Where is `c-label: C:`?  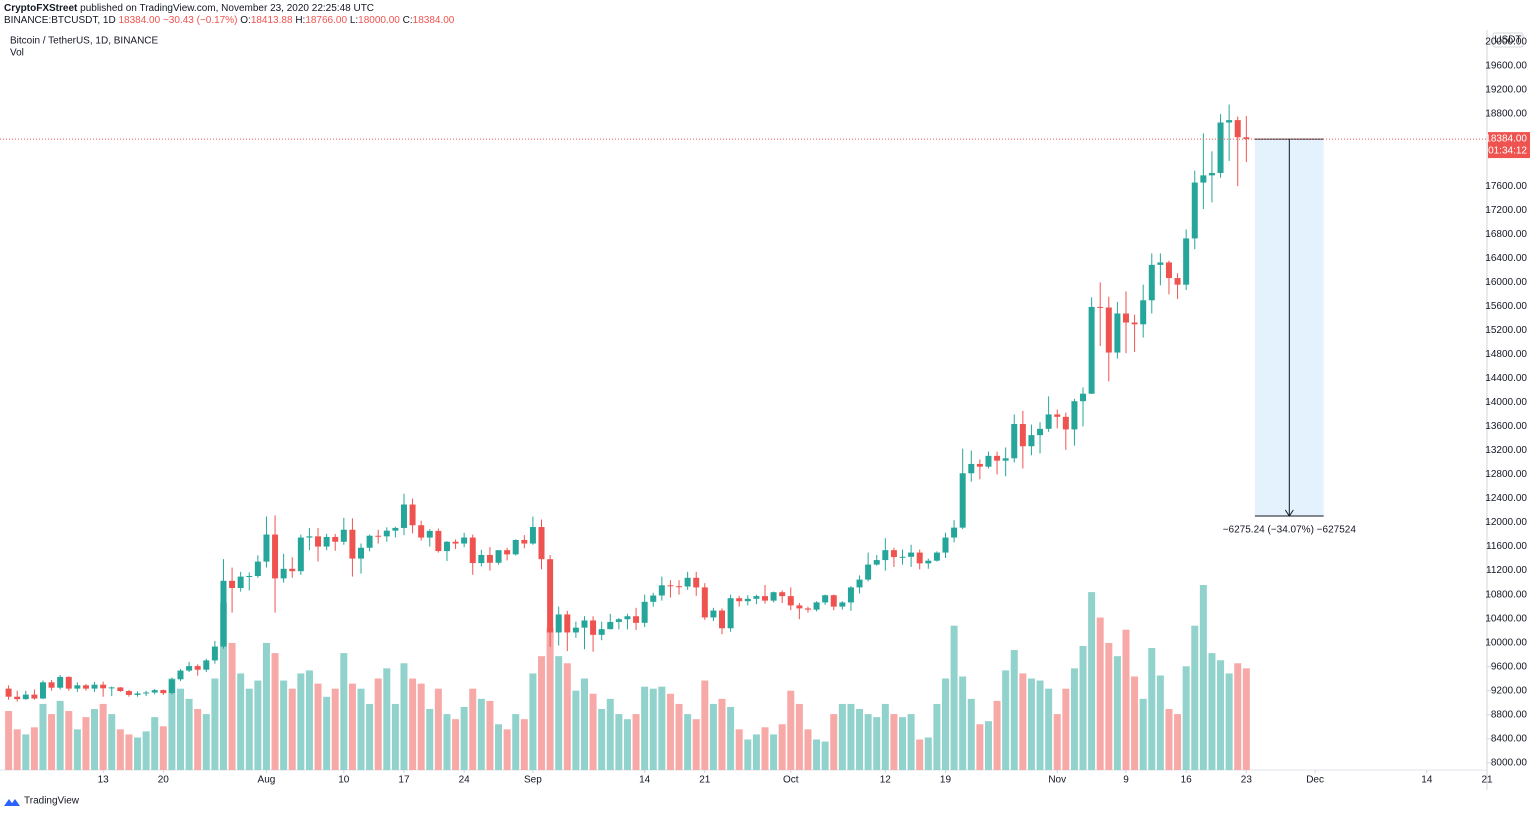 c-label: C: is located at coordinates (408, 20).